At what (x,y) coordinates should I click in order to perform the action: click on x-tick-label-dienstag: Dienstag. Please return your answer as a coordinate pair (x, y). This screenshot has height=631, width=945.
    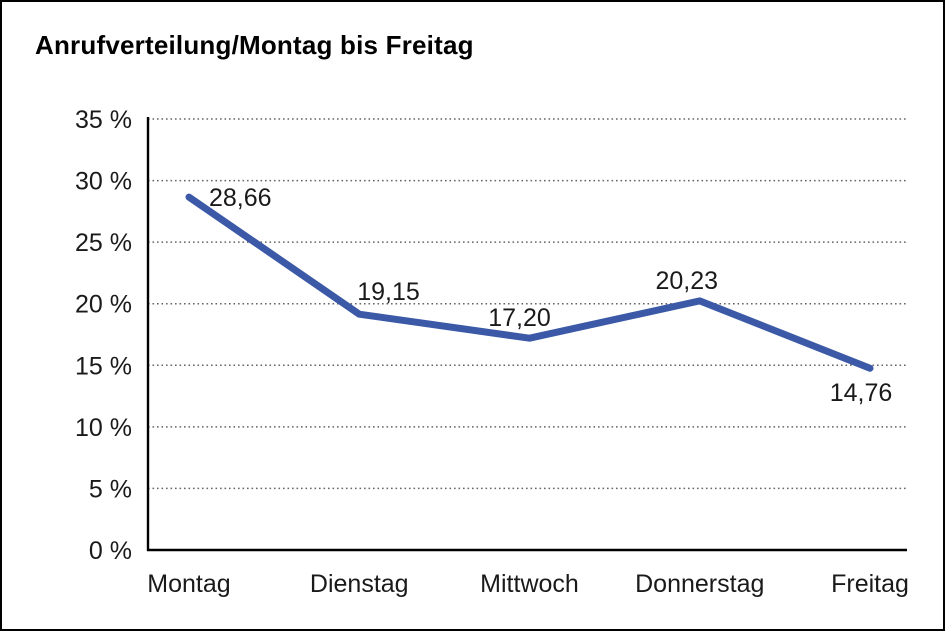
    Looking at the image, I should click on (359, 584).